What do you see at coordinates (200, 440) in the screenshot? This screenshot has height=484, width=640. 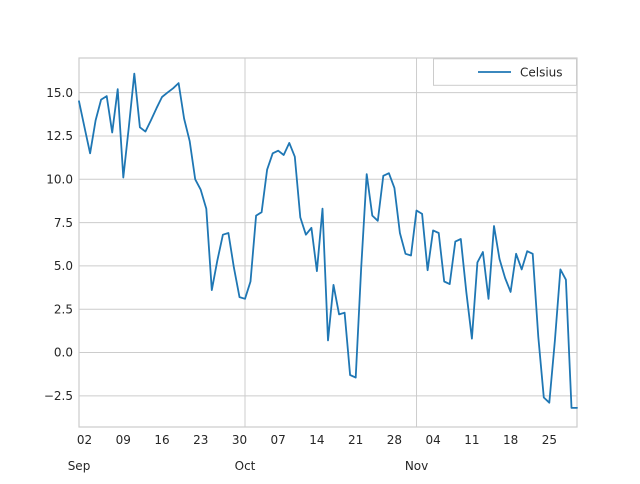 I see `x-tick-label: 23` at bounding box center [200, 440].